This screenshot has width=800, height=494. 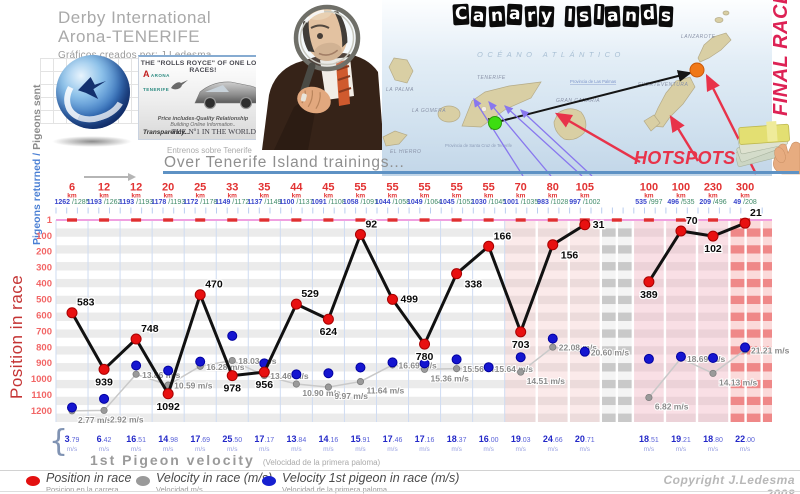 I want to click on label-tenerife: TENERIFE, so click(x=491, y=78).